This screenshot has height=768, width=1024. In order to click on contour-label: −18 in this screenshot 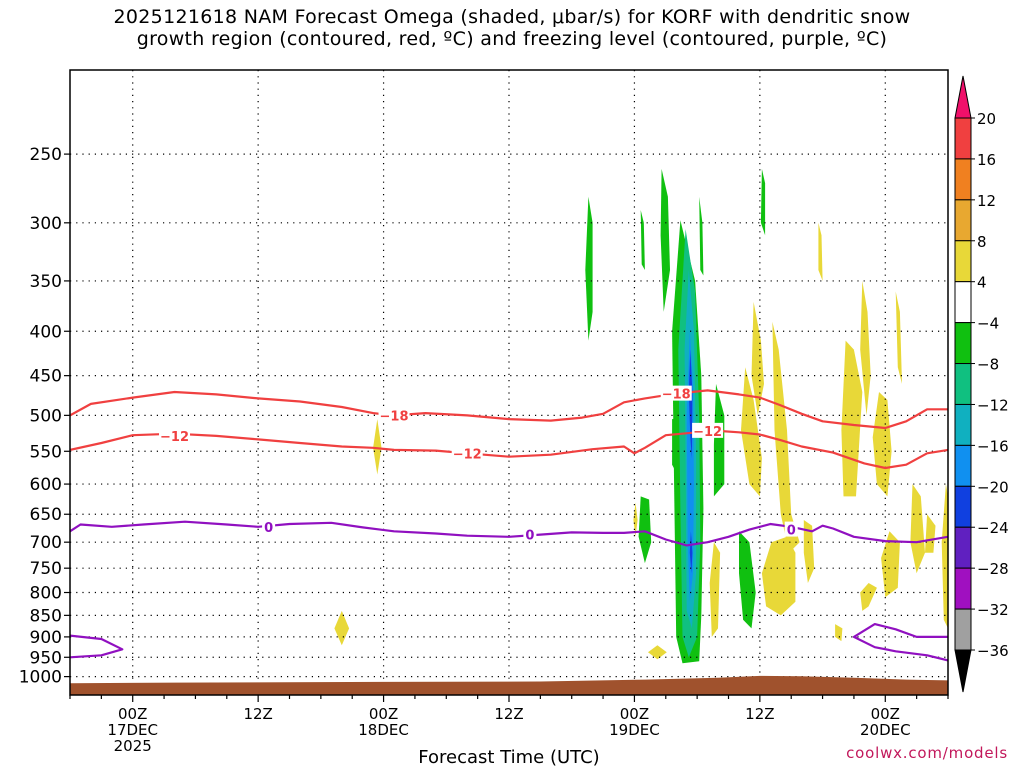, I will do `click(676, 395)`.